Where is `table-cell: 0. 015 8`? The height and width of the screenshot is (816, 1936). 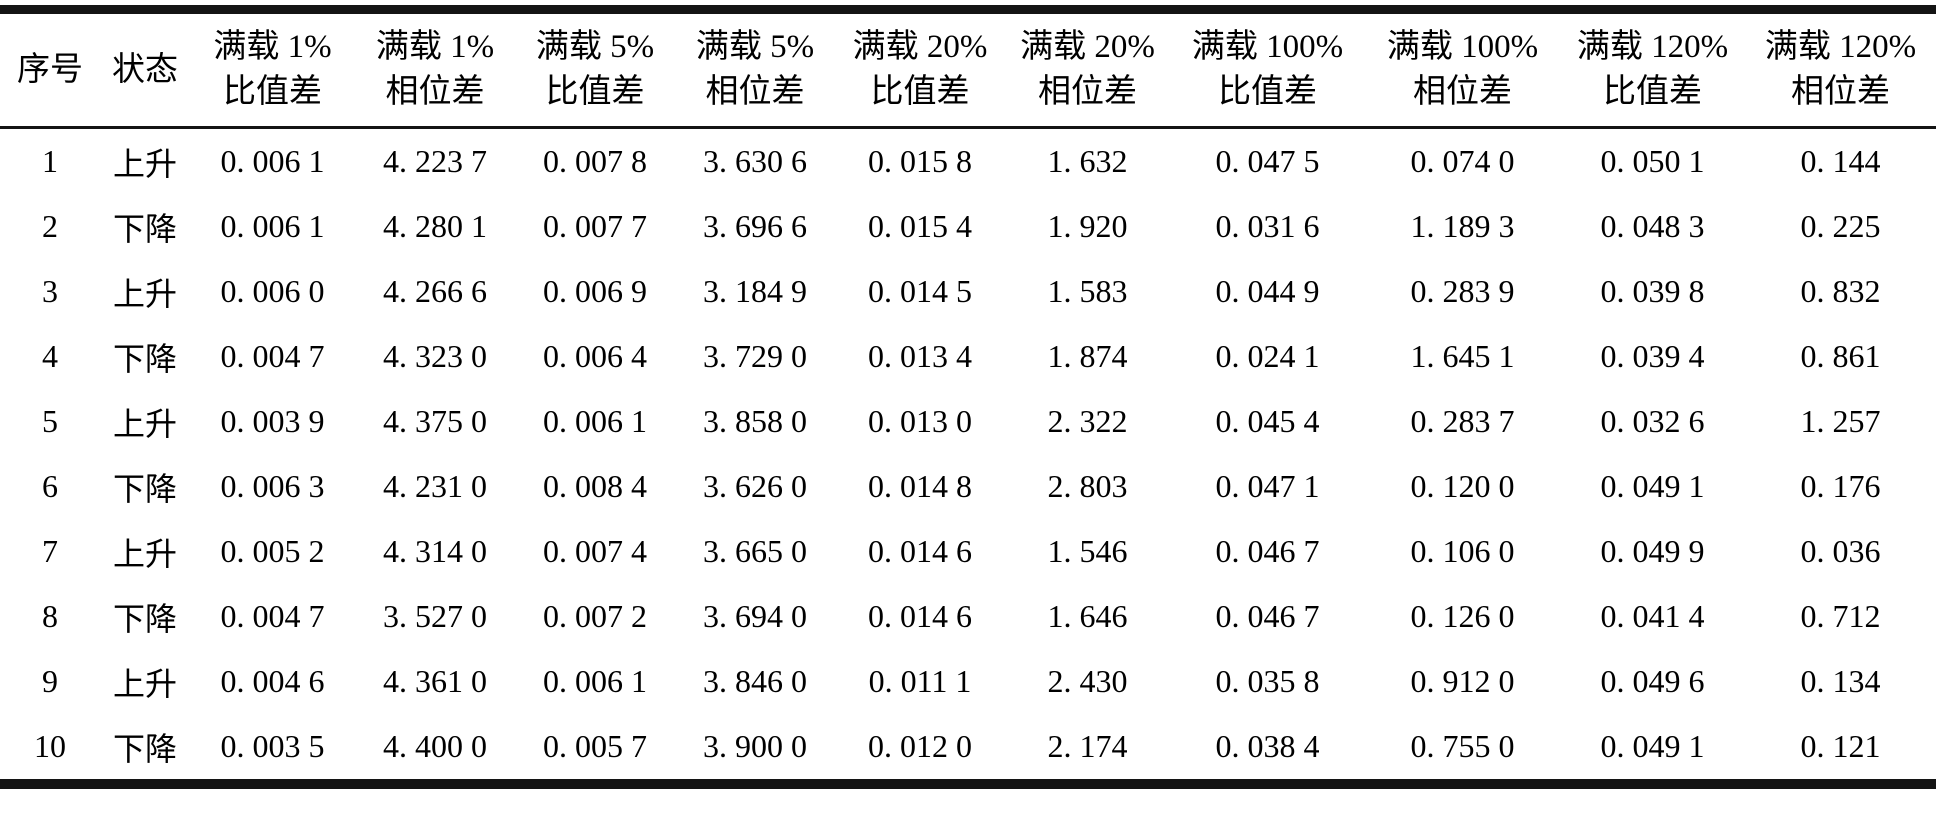 table-cell: 0. 015 8 is located at coordinates (920, 161).